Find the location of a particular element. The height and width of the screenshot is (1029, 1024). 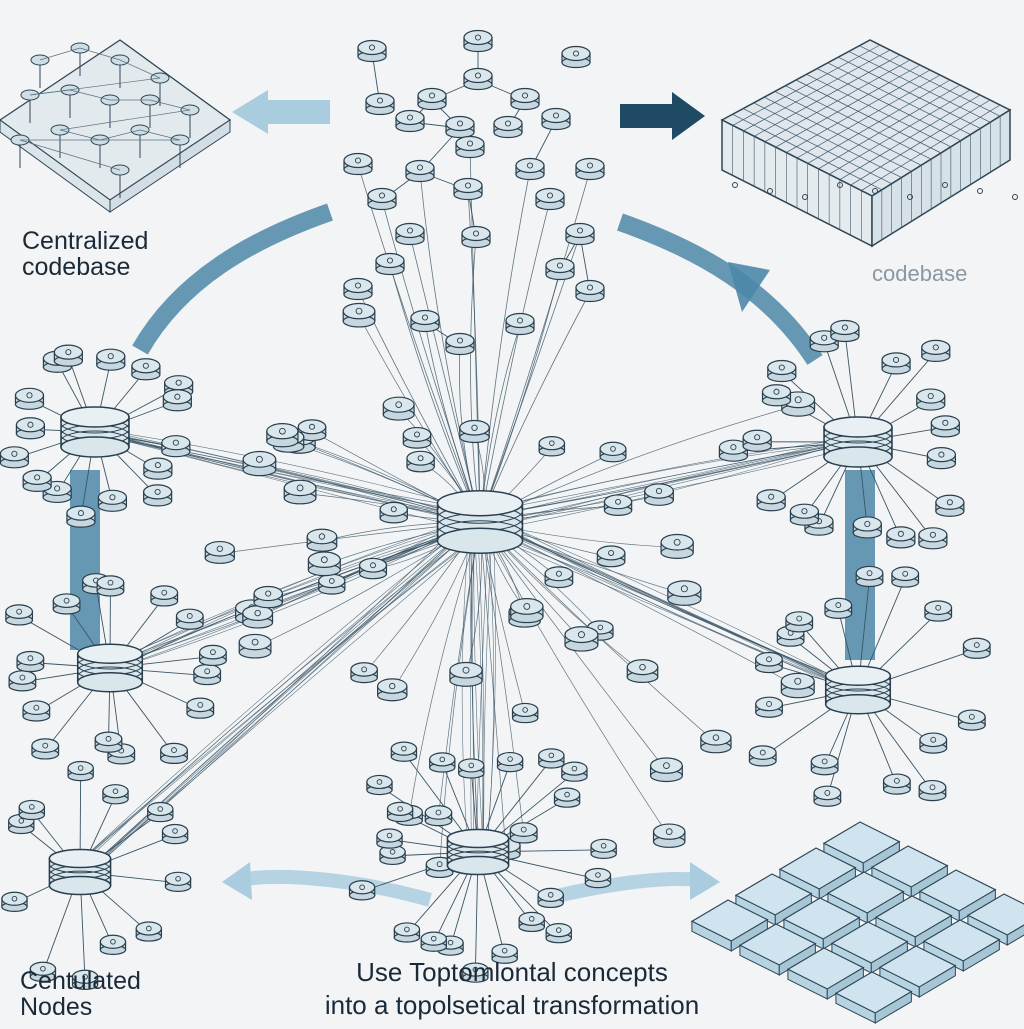

centralized-codebase-label: Centralized codebase is located at coordinates (85, 254).